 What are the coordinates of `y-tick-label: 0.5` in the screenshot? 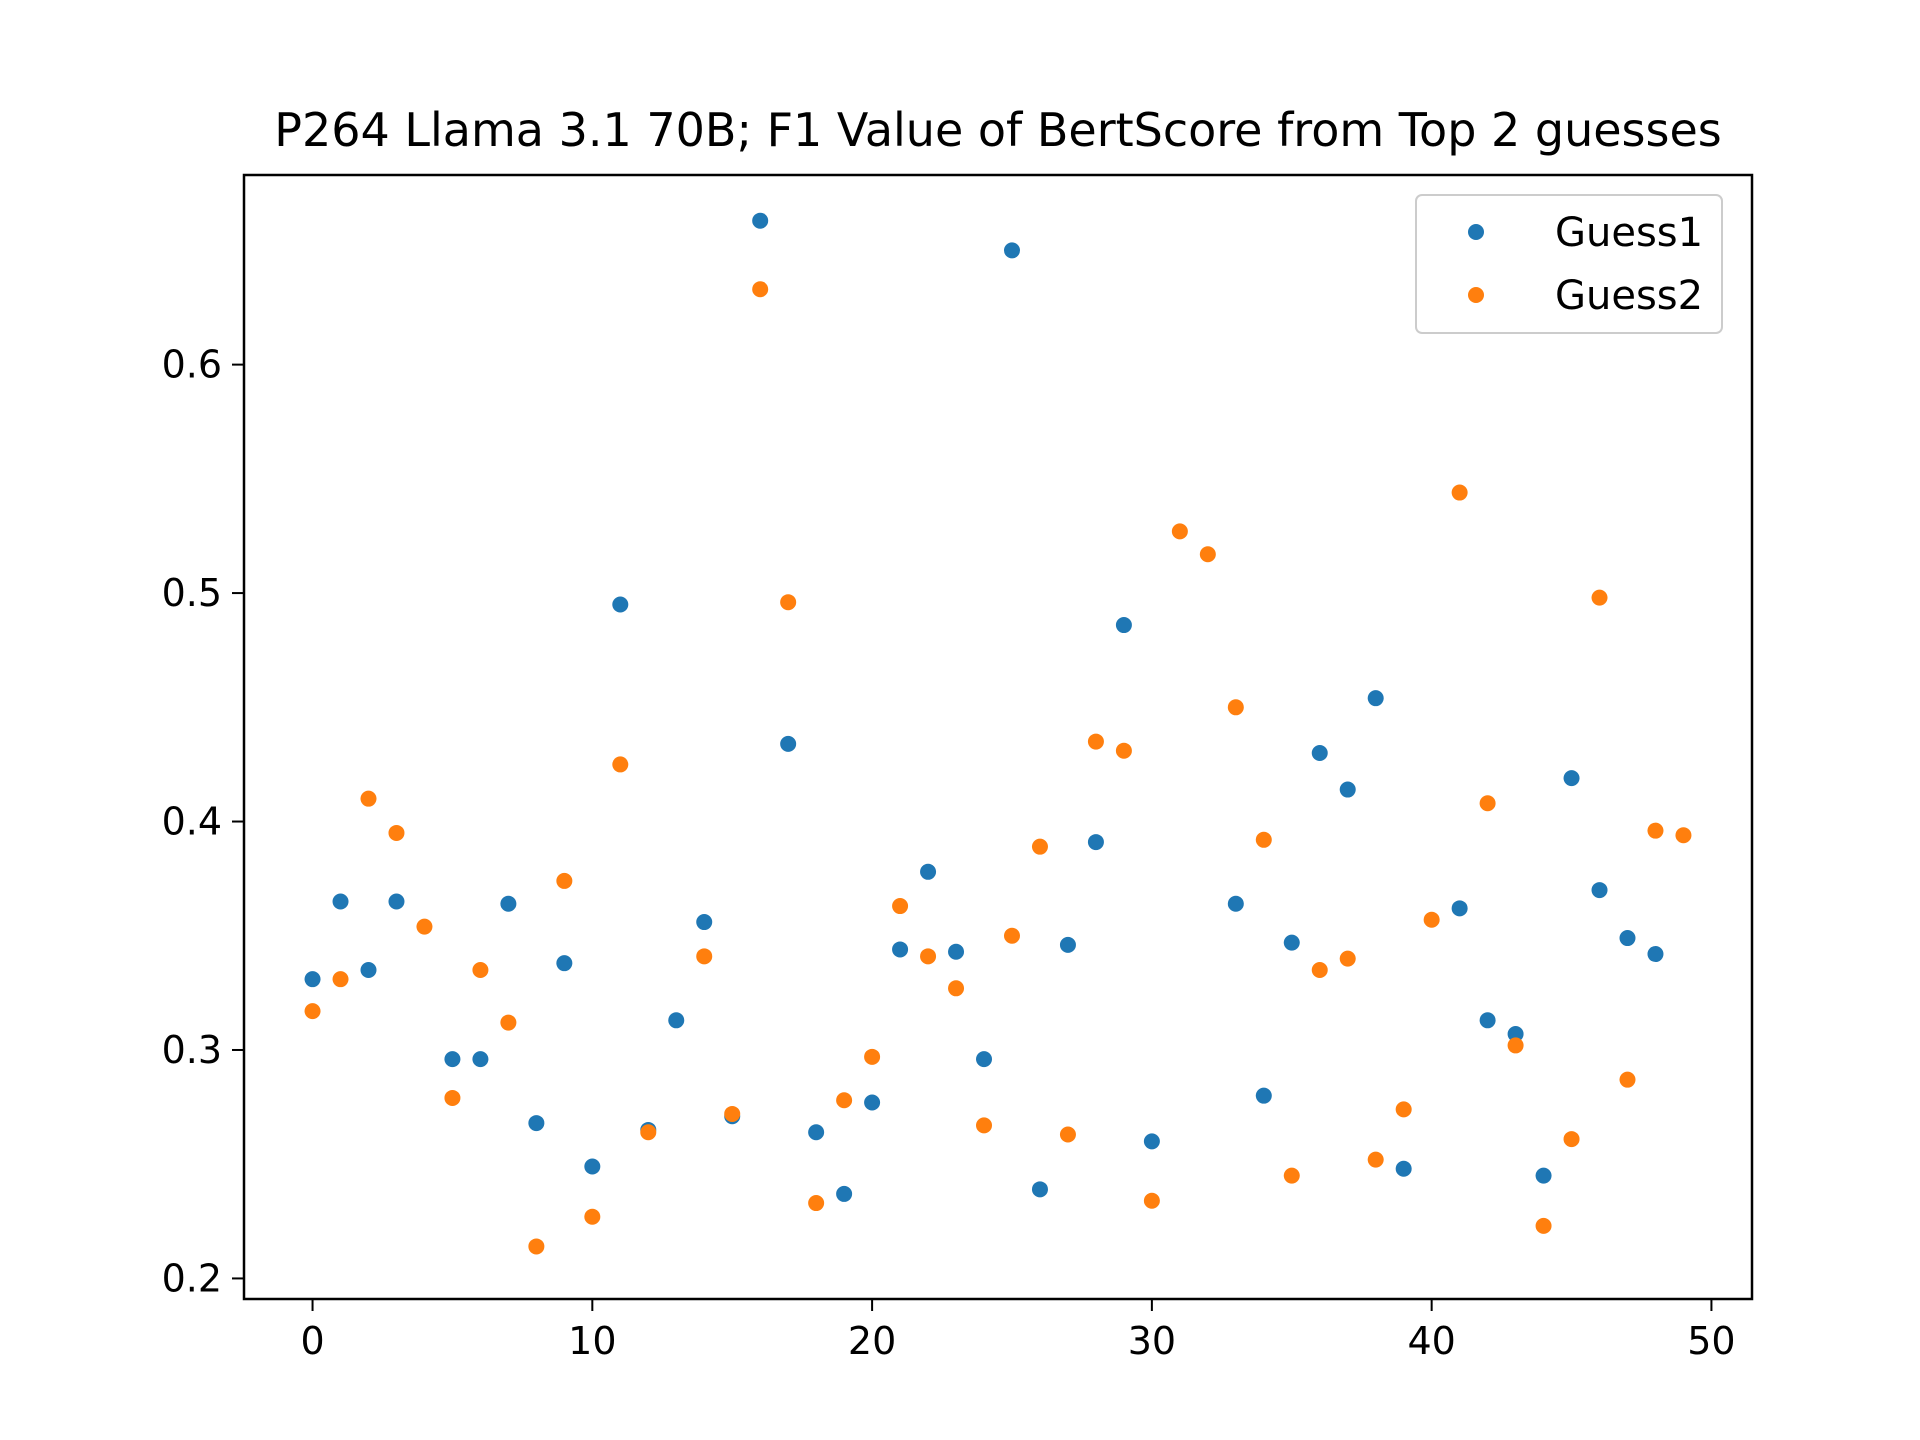 It's located at (192, 593).